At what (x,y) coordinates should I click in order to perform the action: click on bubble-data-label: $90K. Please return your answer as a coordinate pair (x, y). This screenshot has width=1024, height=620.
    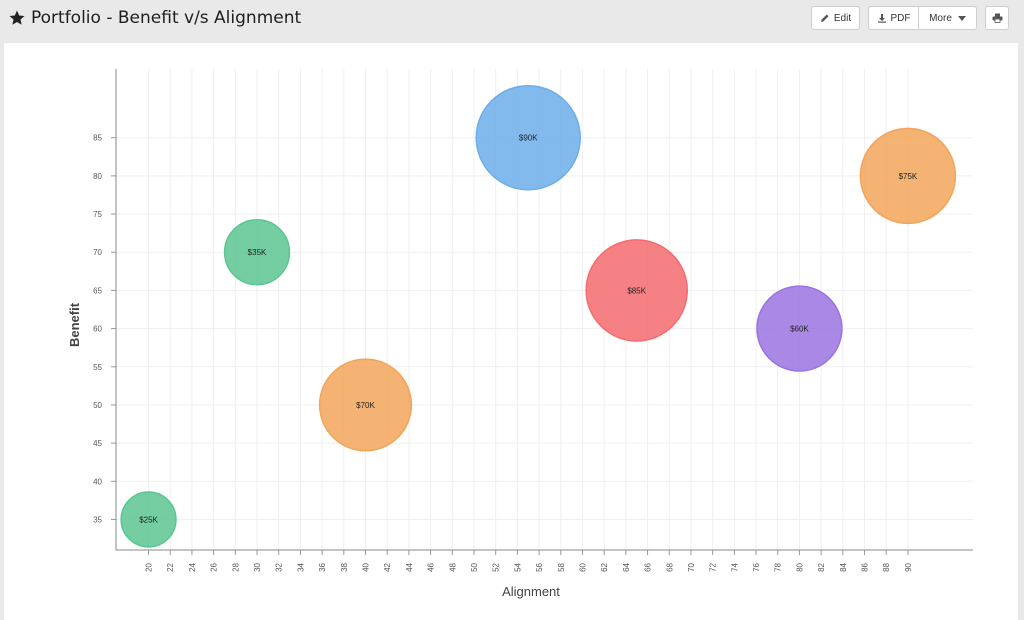
    Looking at the image, I should click on (528, 138).